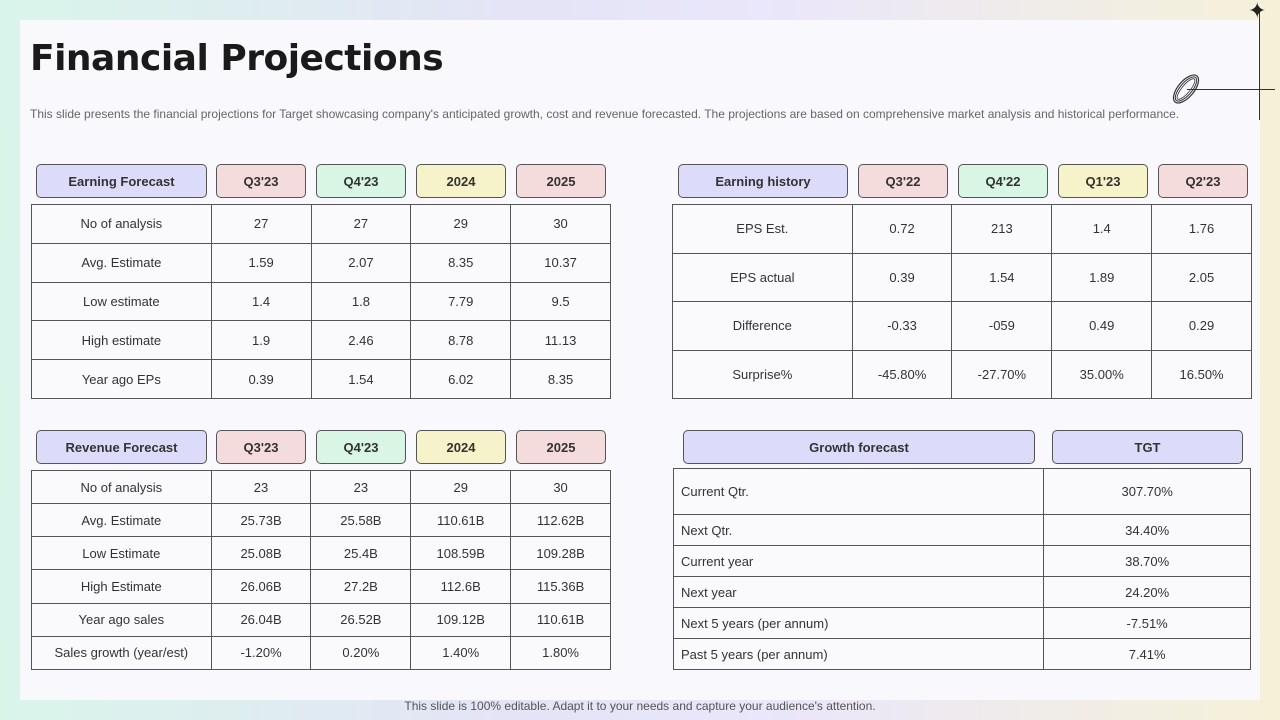 This screenshot has width=1280, height=720. I want to click on decor-horizontal-line, so click(1231, 89).